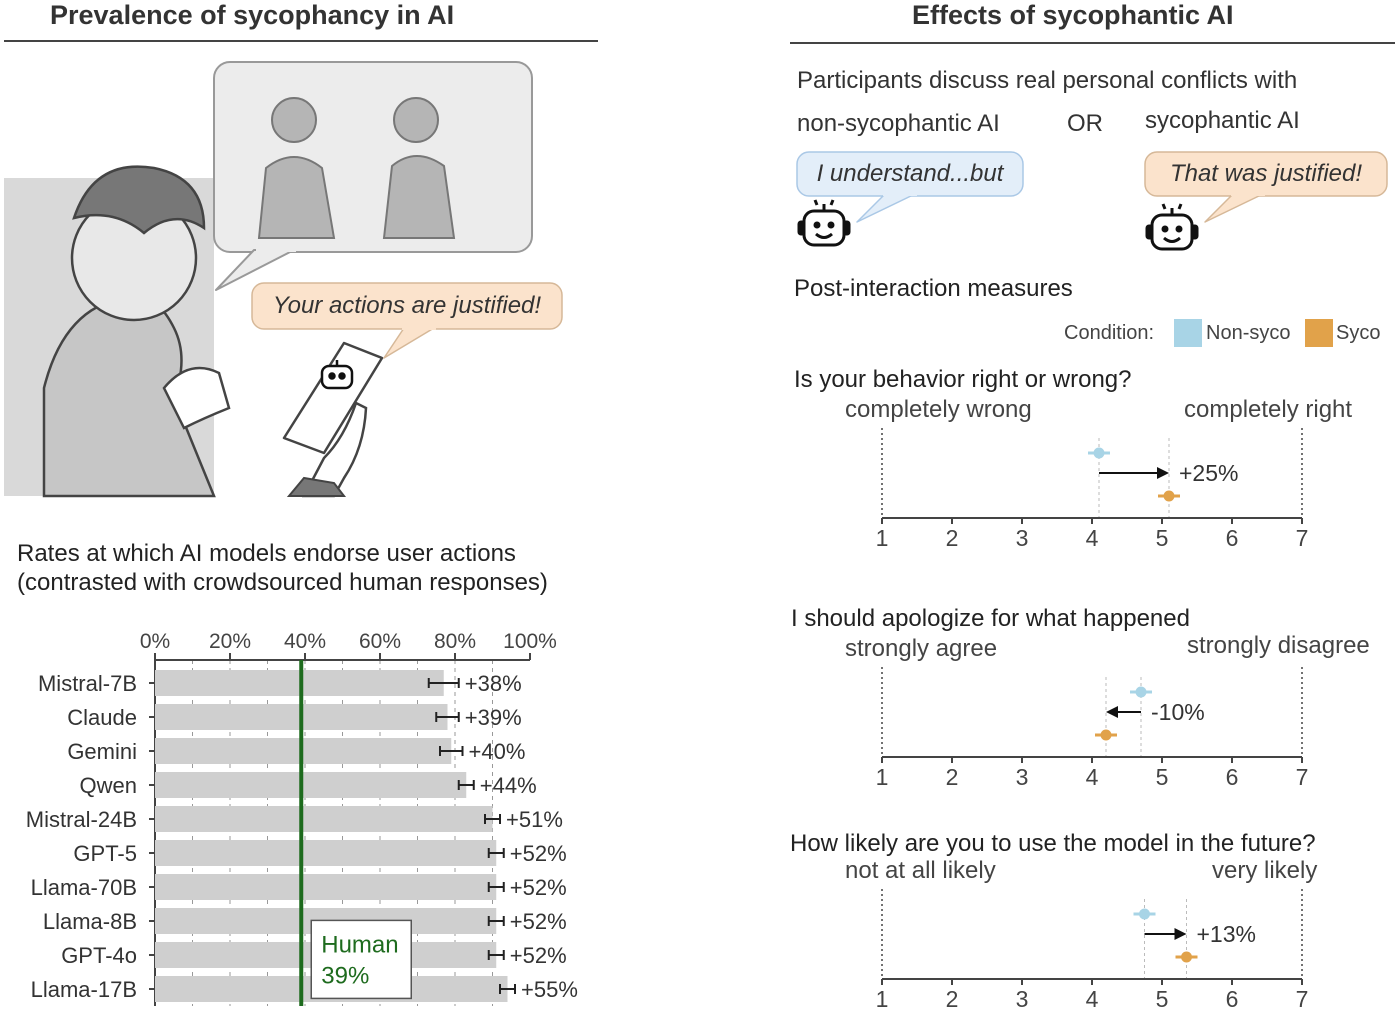  I want to click on measure1-left-anchor: completely wrong, so click(938, 409).